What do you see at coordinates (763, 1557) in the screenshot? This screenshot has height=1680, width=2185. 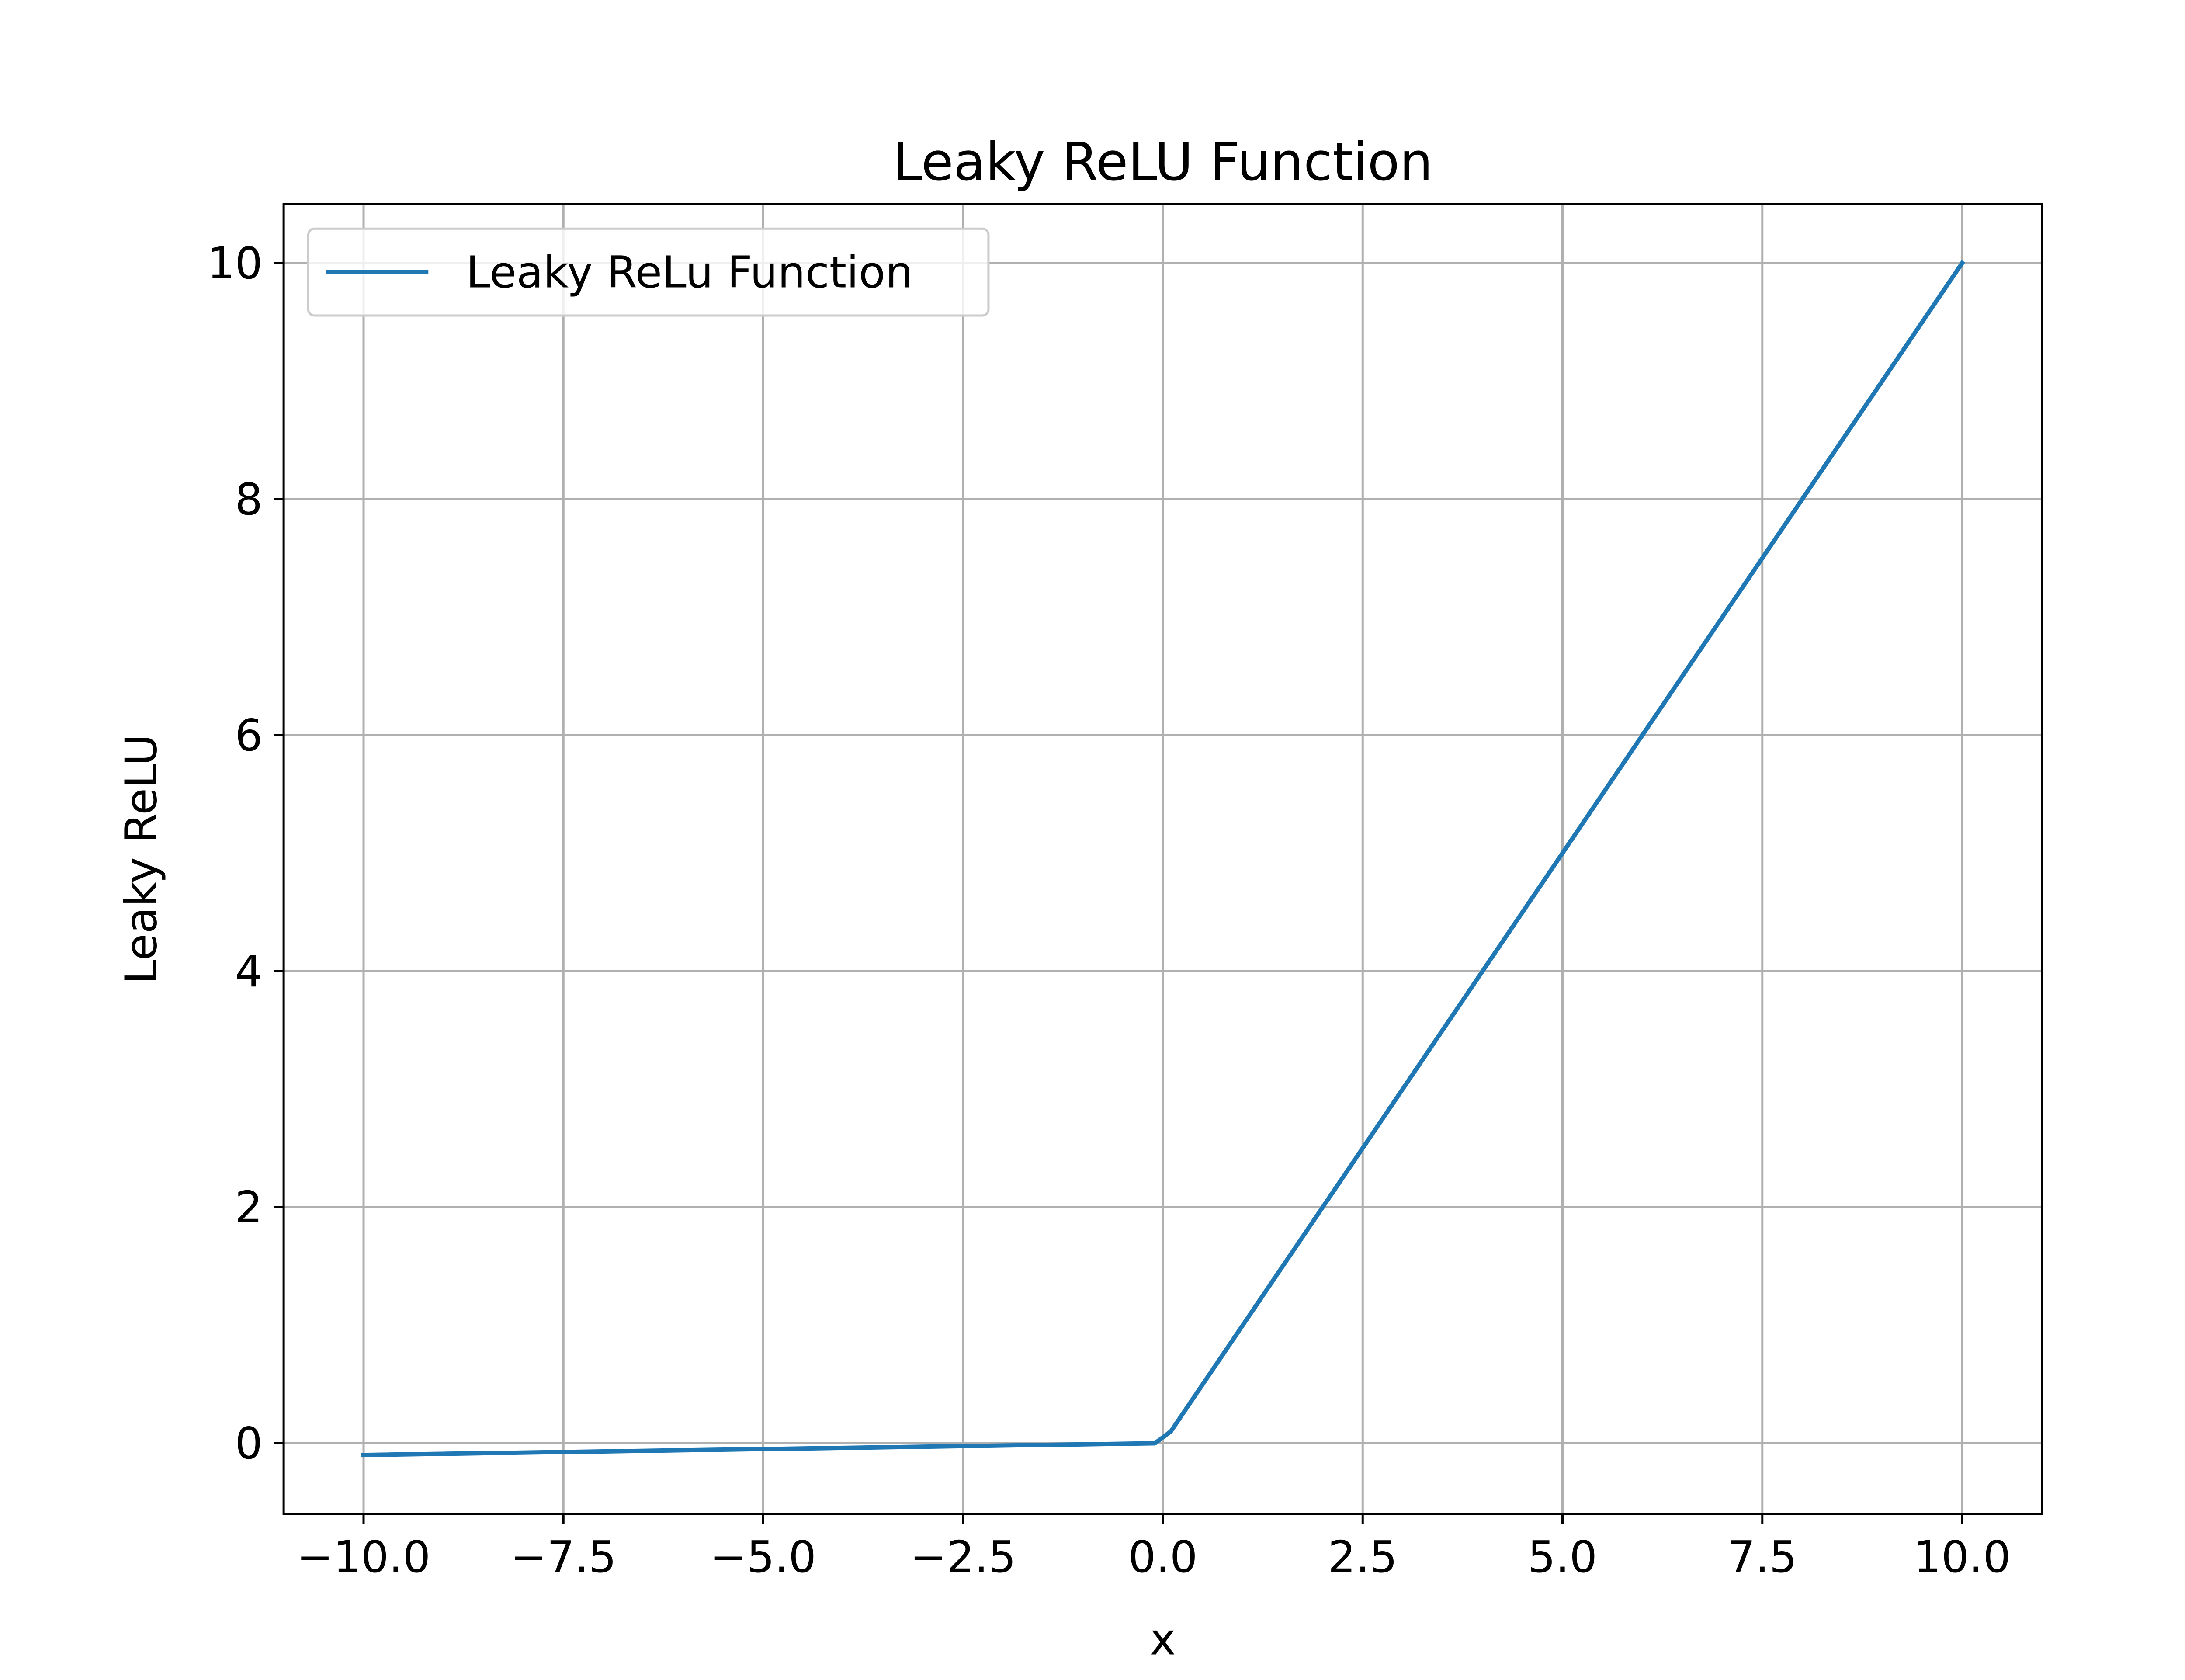 I see `x-tick-label: −5.0` at bounding box center [763, 1557].